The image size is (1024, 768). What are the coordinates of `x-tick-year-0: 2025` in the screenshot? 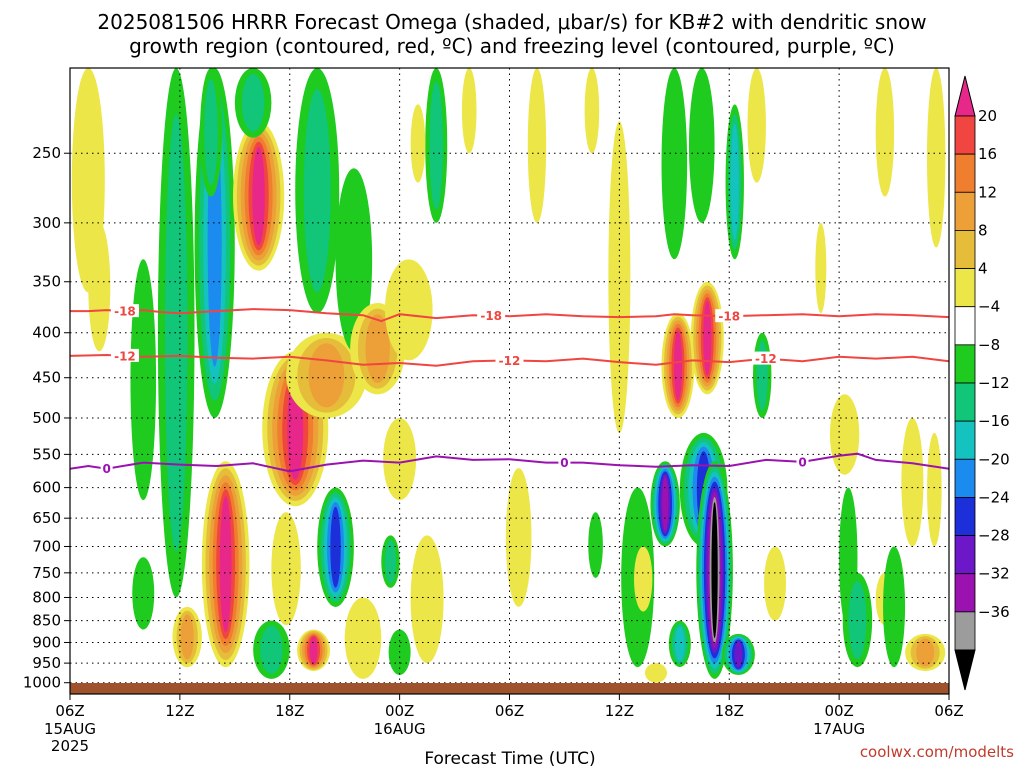 It's located at (70, 746).